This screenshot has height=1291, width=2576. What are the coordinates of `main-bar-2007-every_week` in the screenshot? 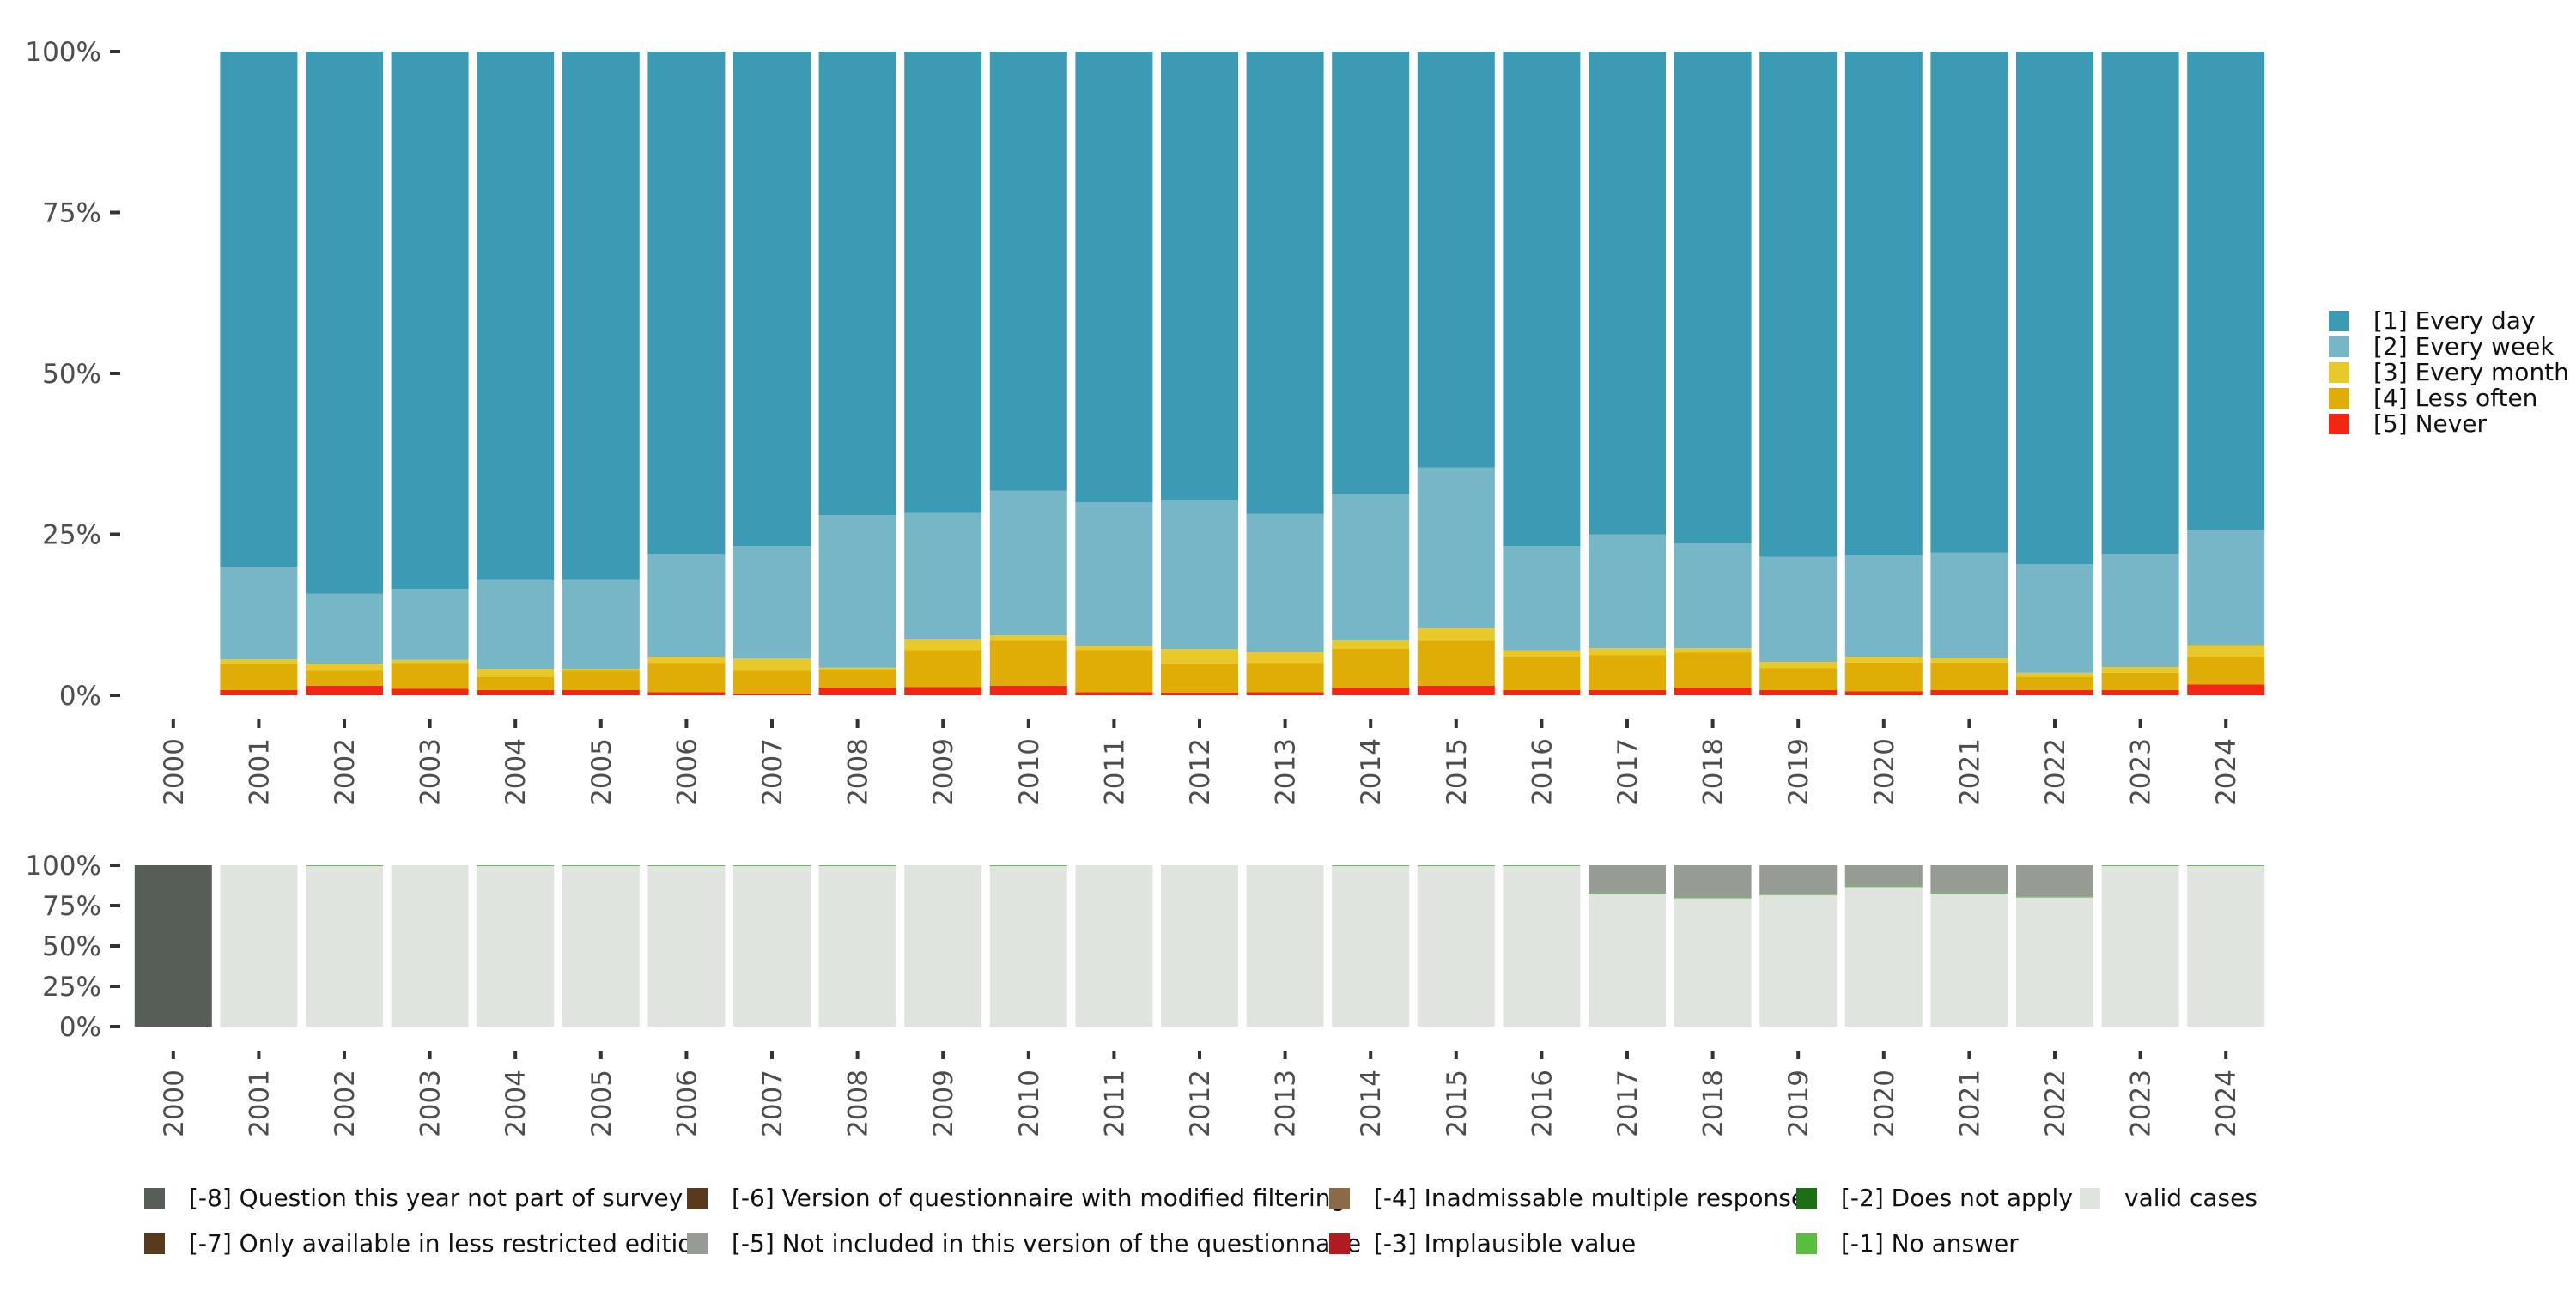 It's located at (772, 602).